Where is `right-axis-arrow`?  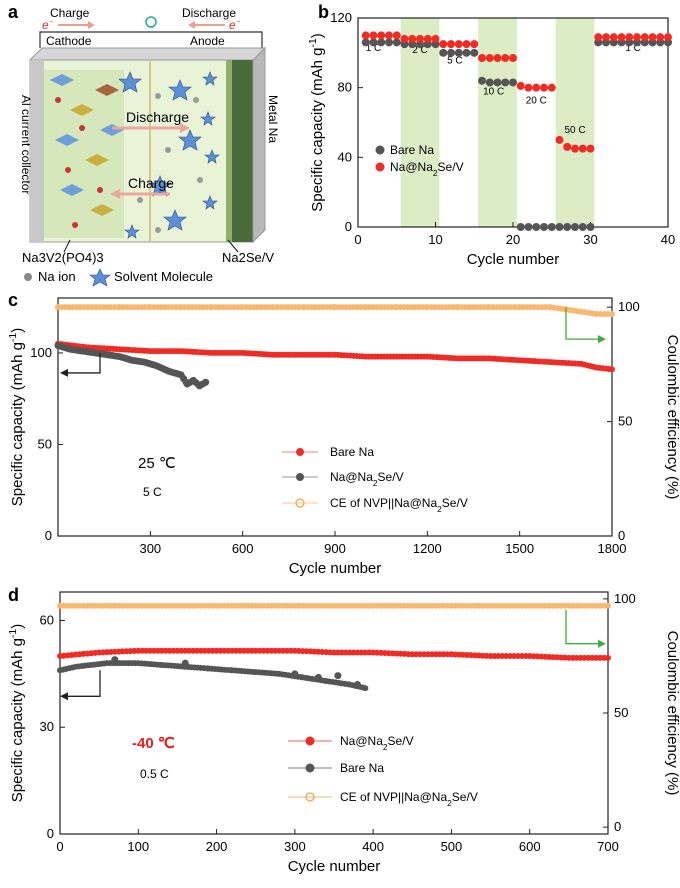 right-axis-arrow is located at coordinates (581, 627).